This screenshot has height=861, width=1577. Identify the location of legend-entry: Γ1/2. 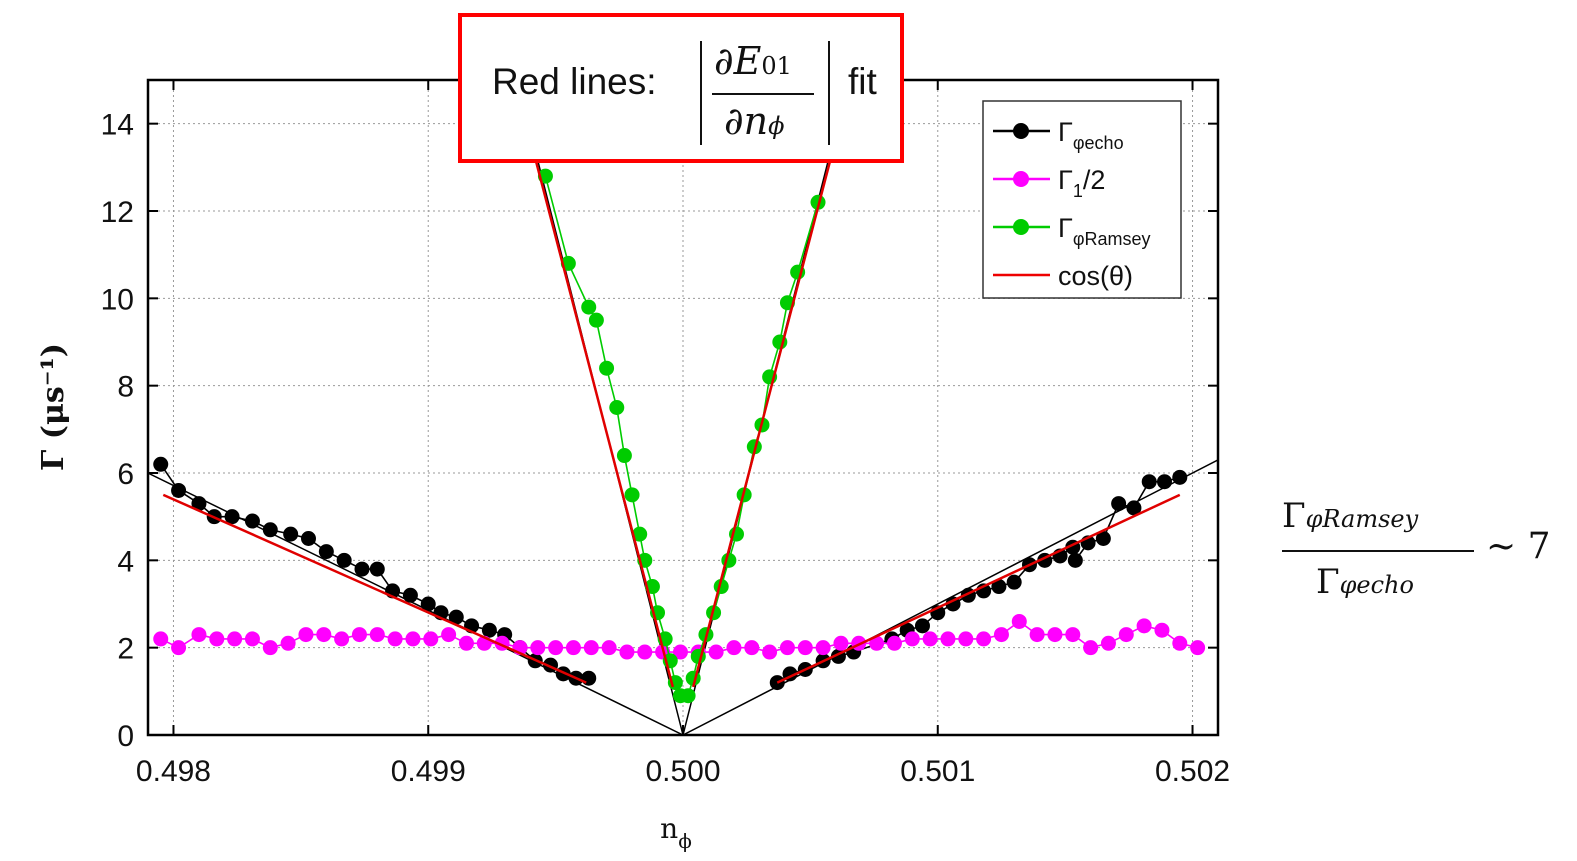
(1081, 183).